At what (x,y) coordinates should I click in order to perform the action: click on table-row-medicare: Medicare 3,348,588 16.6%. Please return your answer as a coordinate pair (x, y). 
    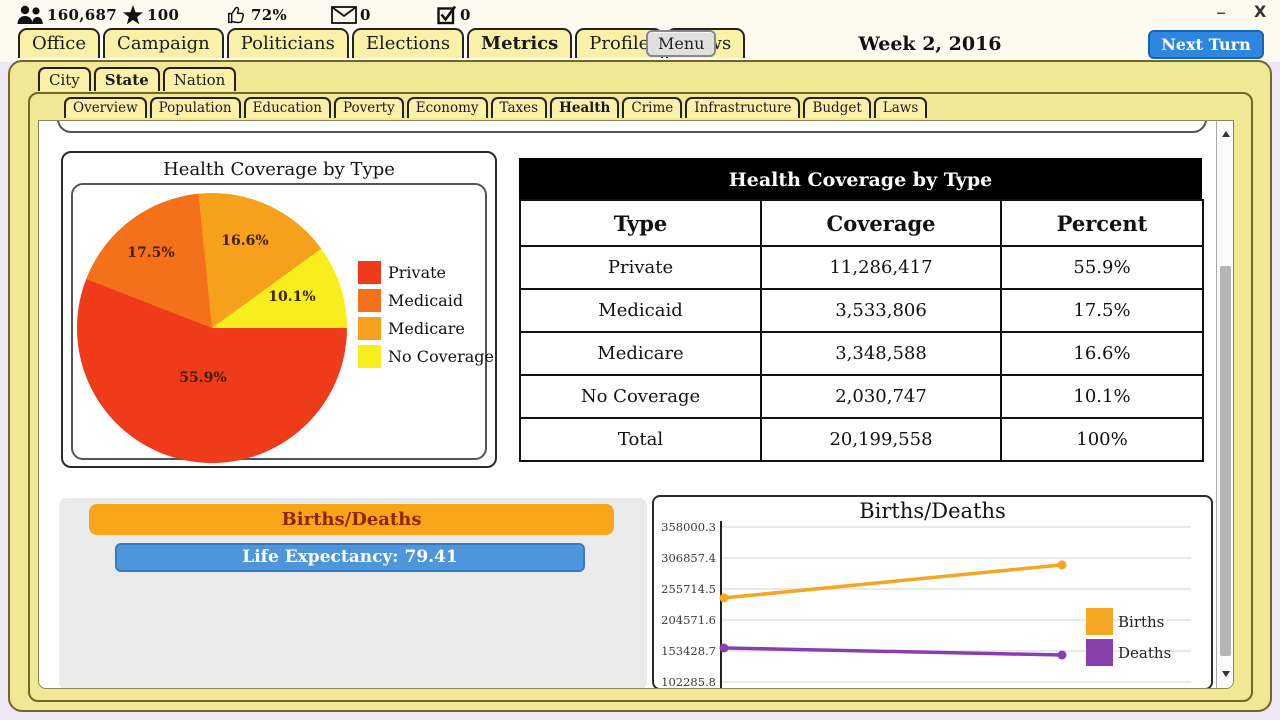
    Looking at the image, I should click on (861, 353).